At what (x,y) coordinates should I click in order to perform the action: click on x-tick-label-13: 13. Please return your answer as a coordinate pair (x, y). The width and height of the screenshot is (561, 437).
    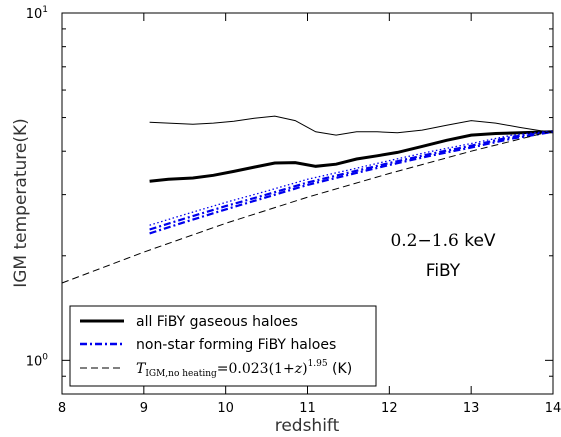
    Looking at the image, I should click on (471, 408).